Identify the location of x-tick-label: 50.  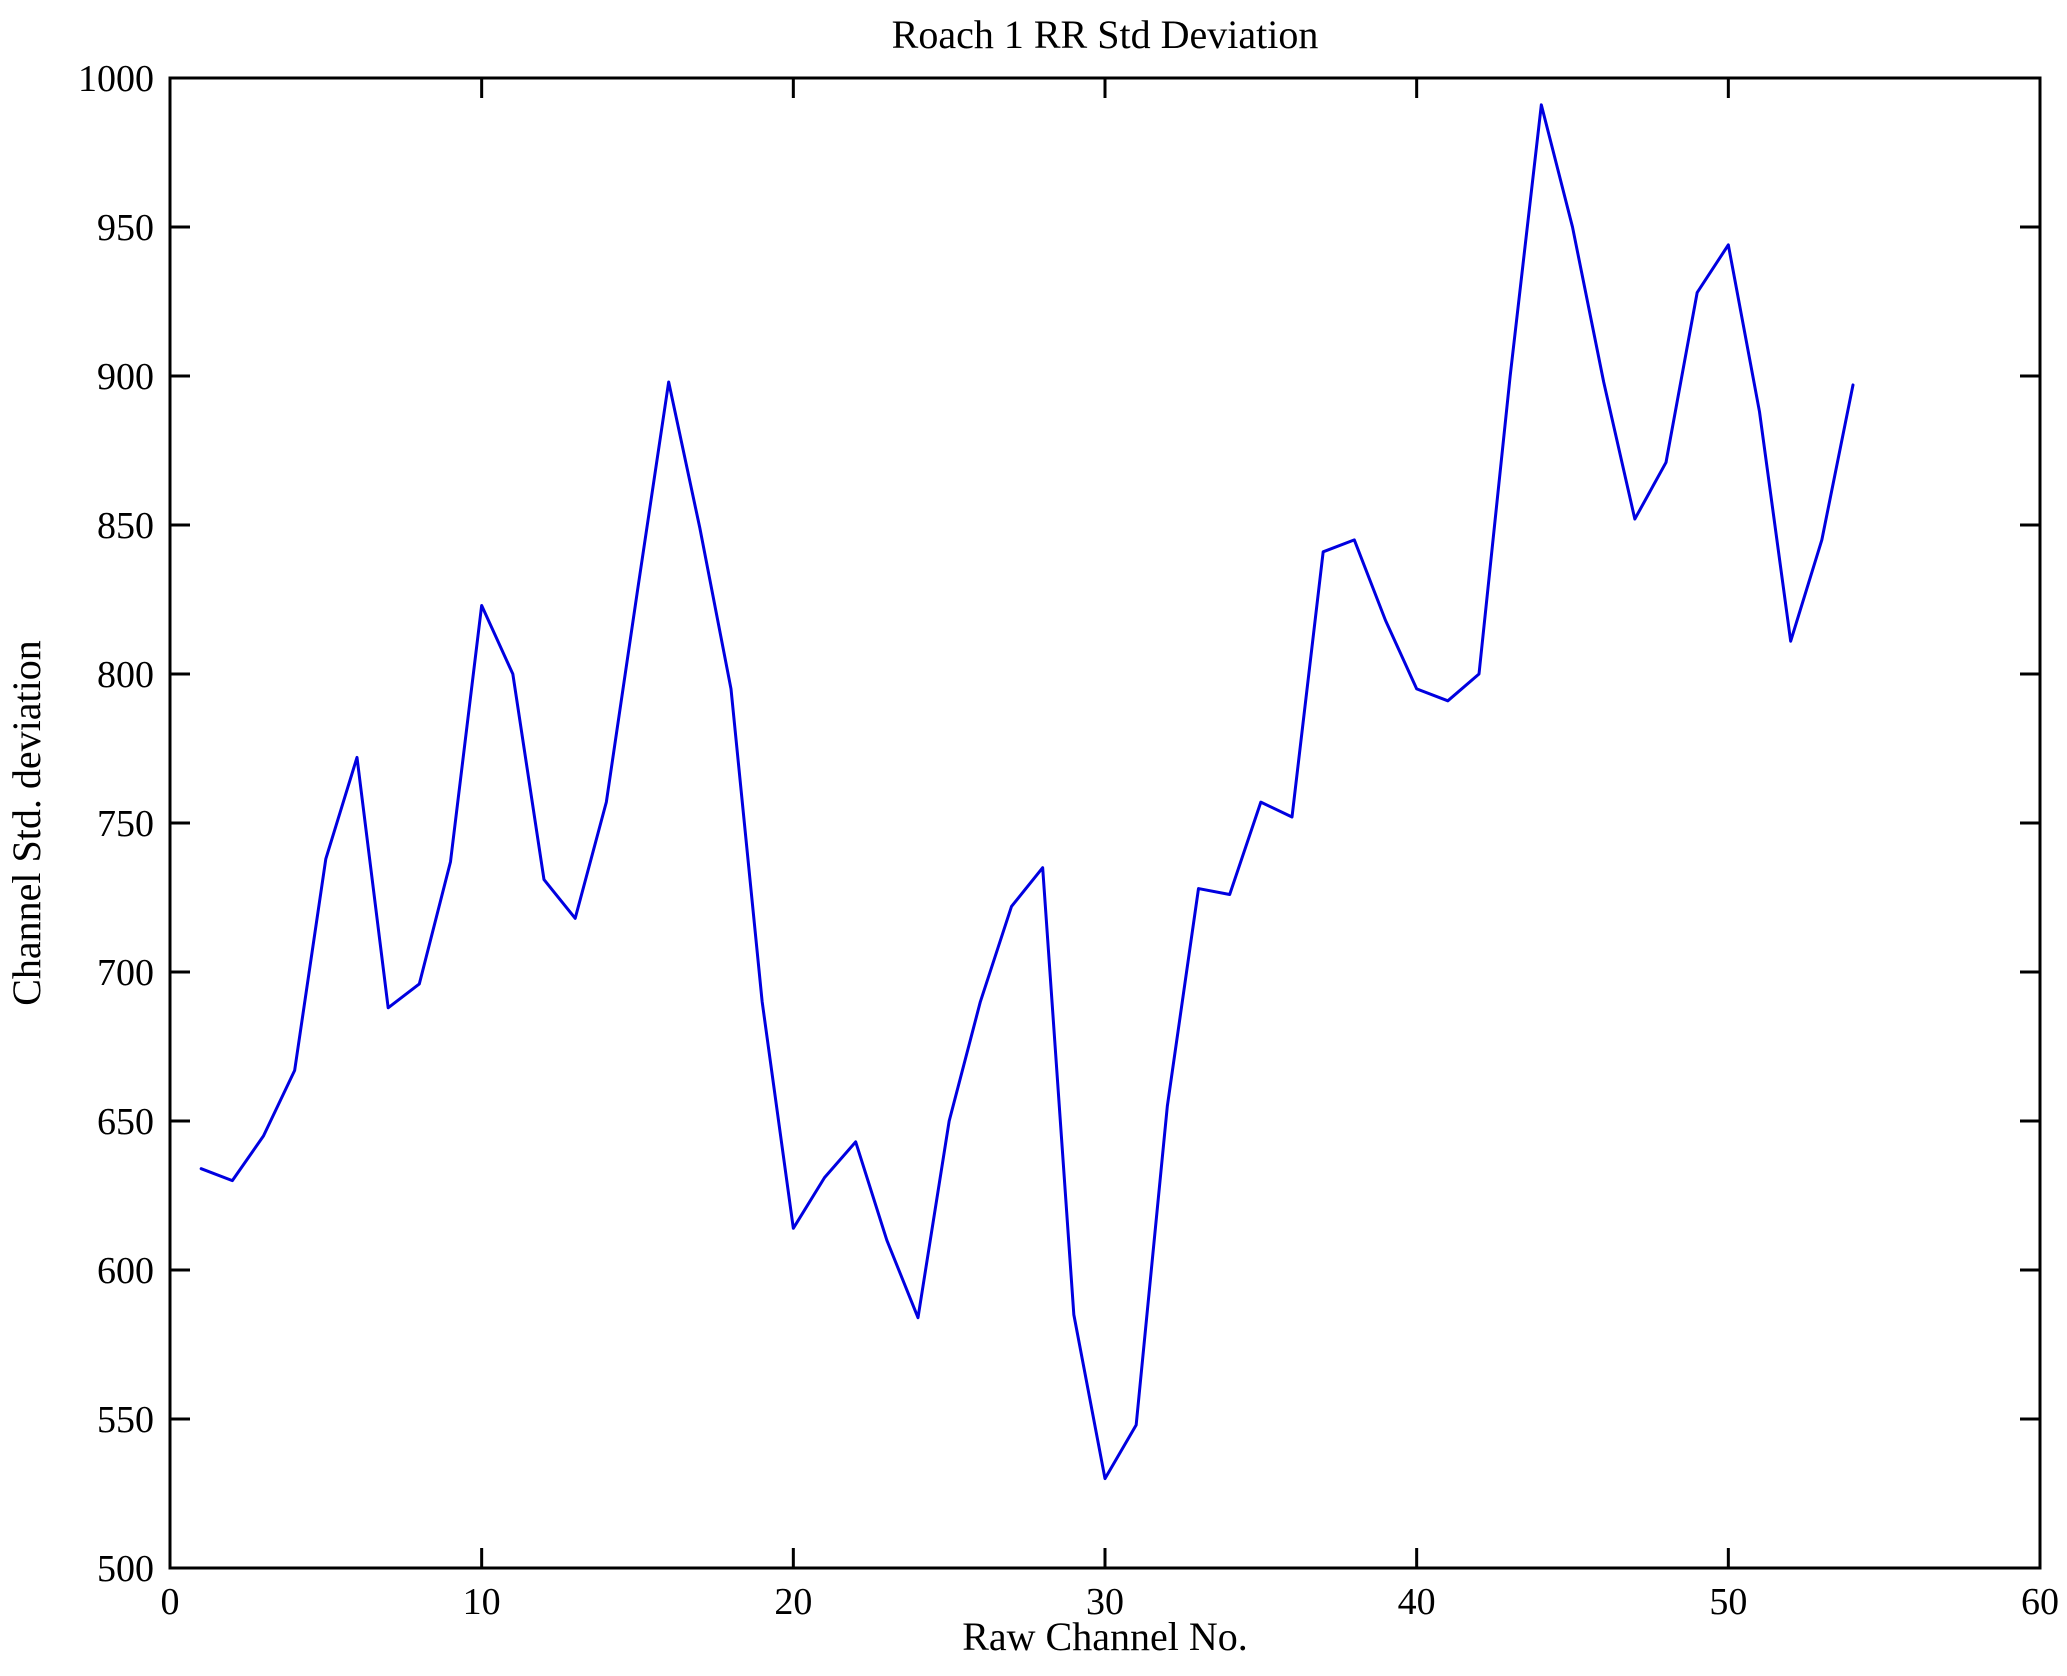
(1728, 1602).